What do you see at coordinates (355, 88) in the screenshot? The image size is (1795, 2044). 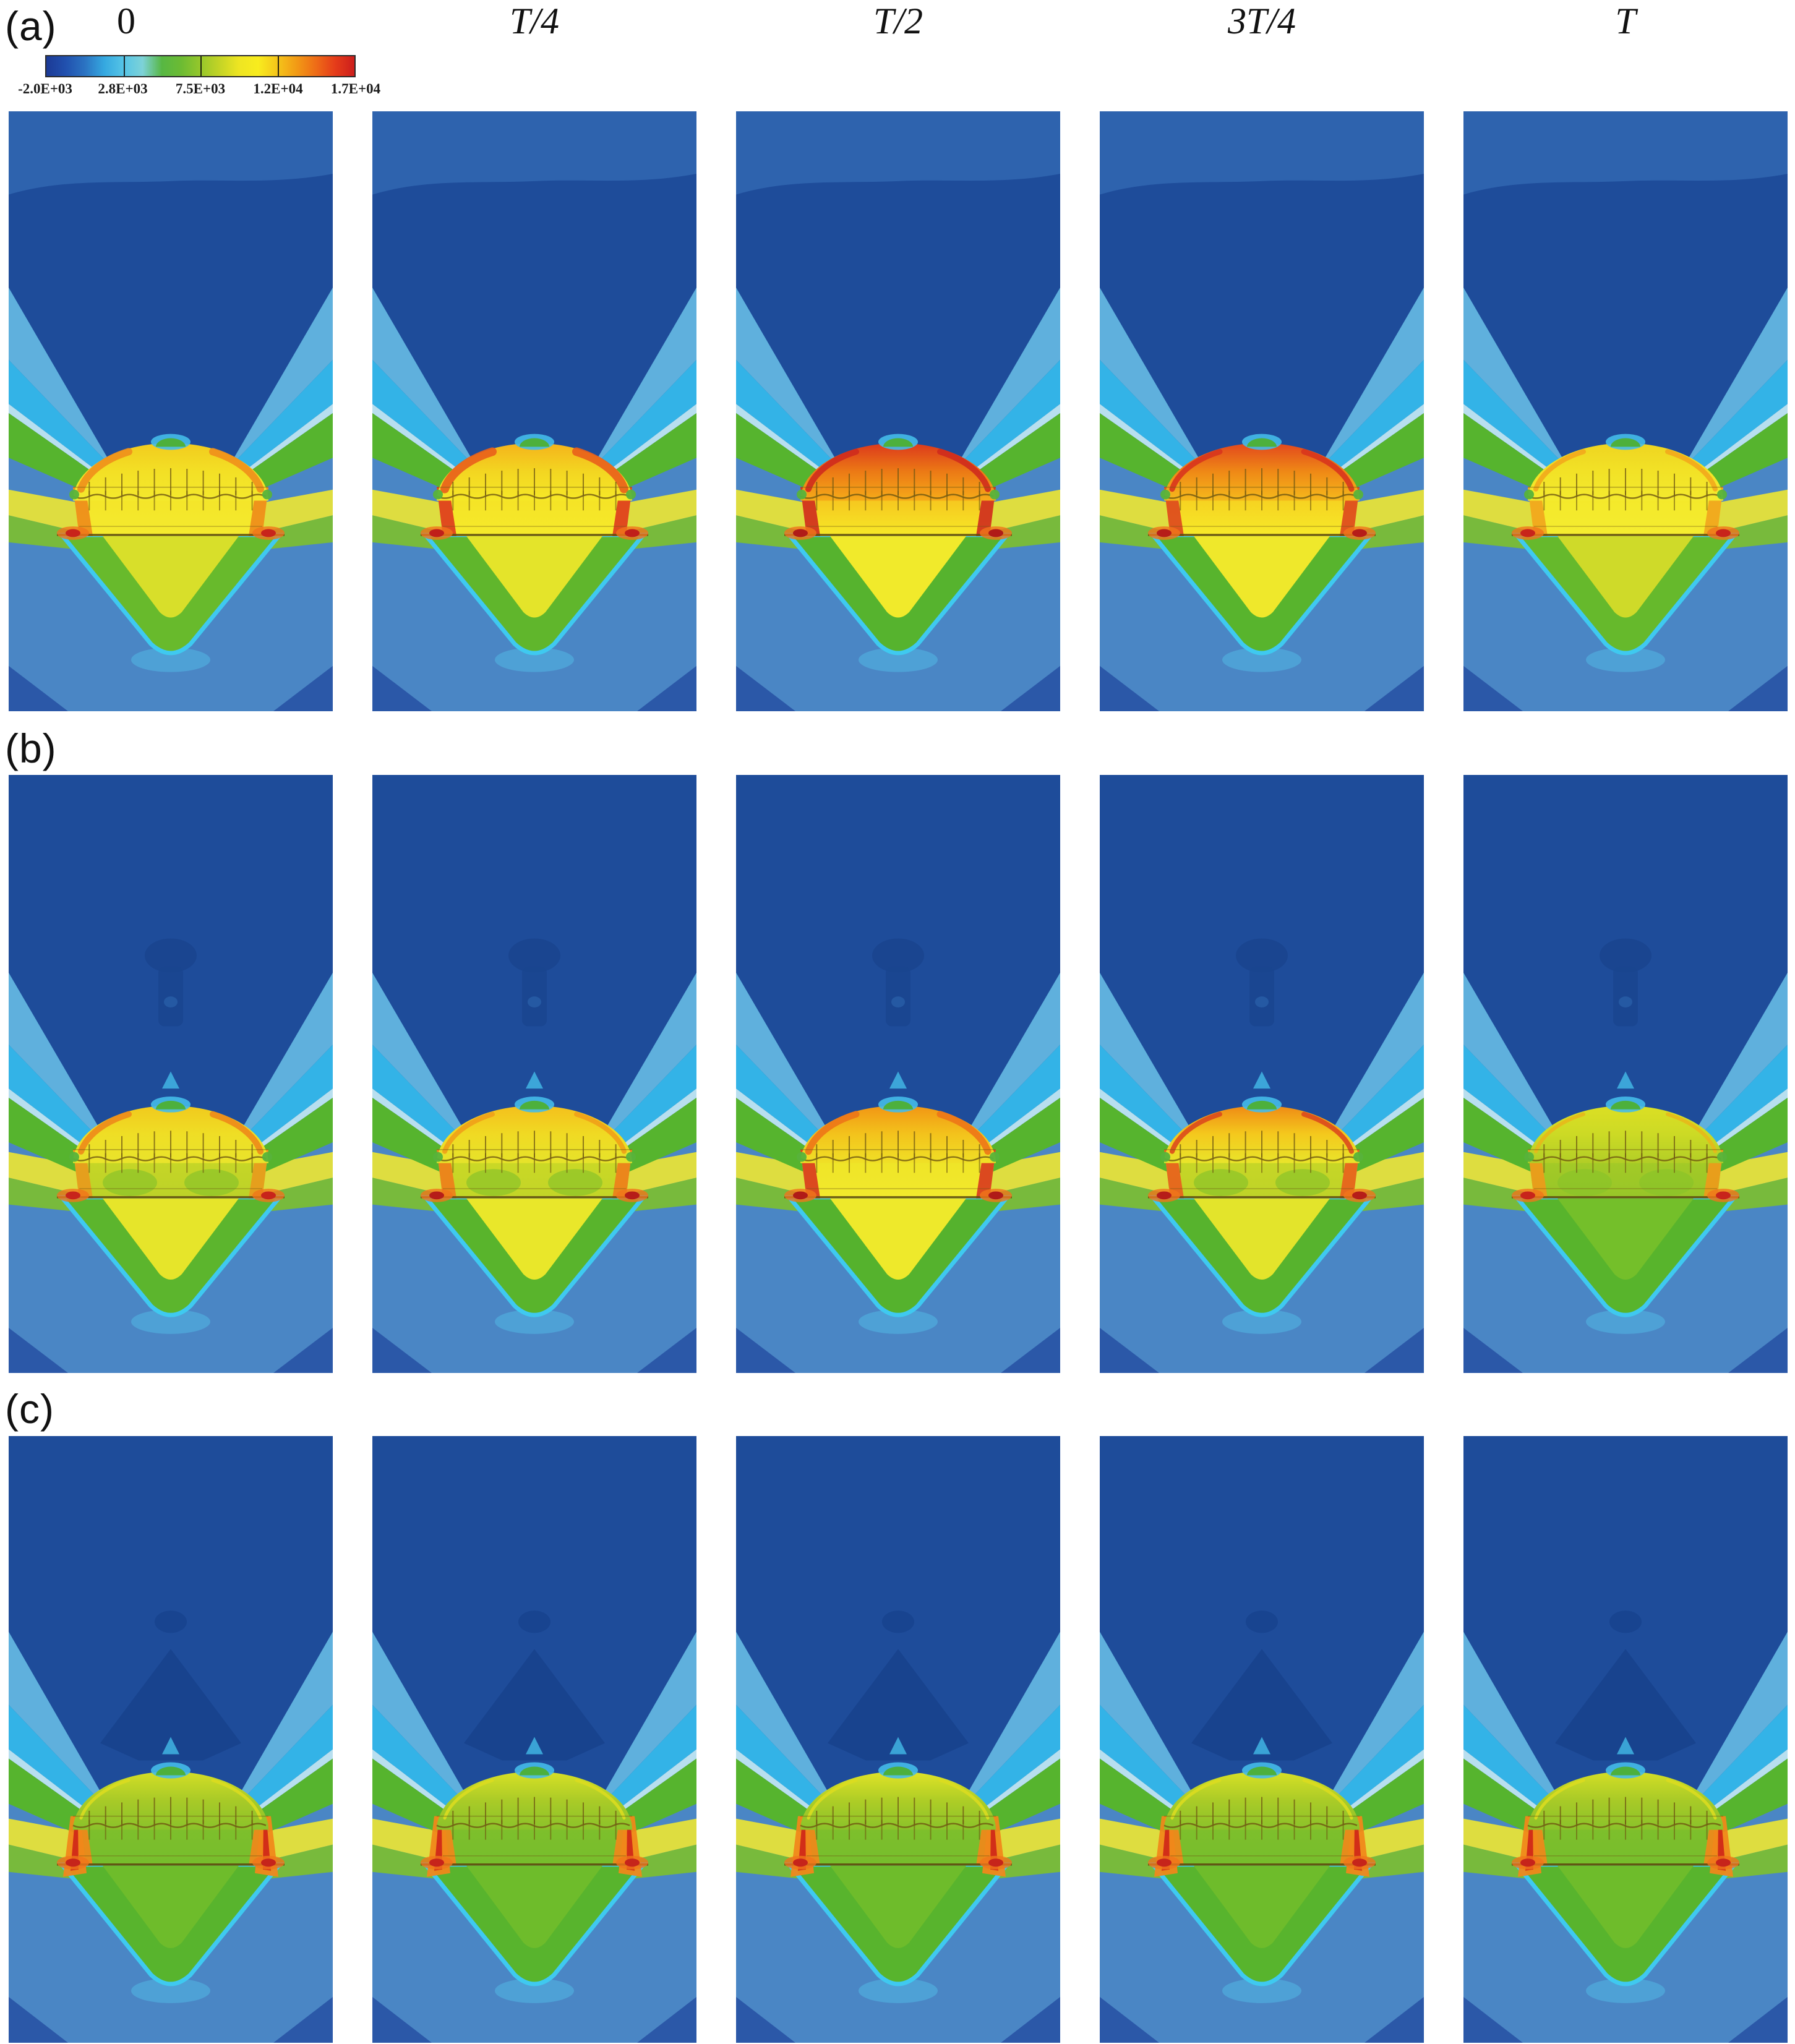 I see `colorbar-tick-label-4: 1.7E+04` at bounding box center [355, 88].